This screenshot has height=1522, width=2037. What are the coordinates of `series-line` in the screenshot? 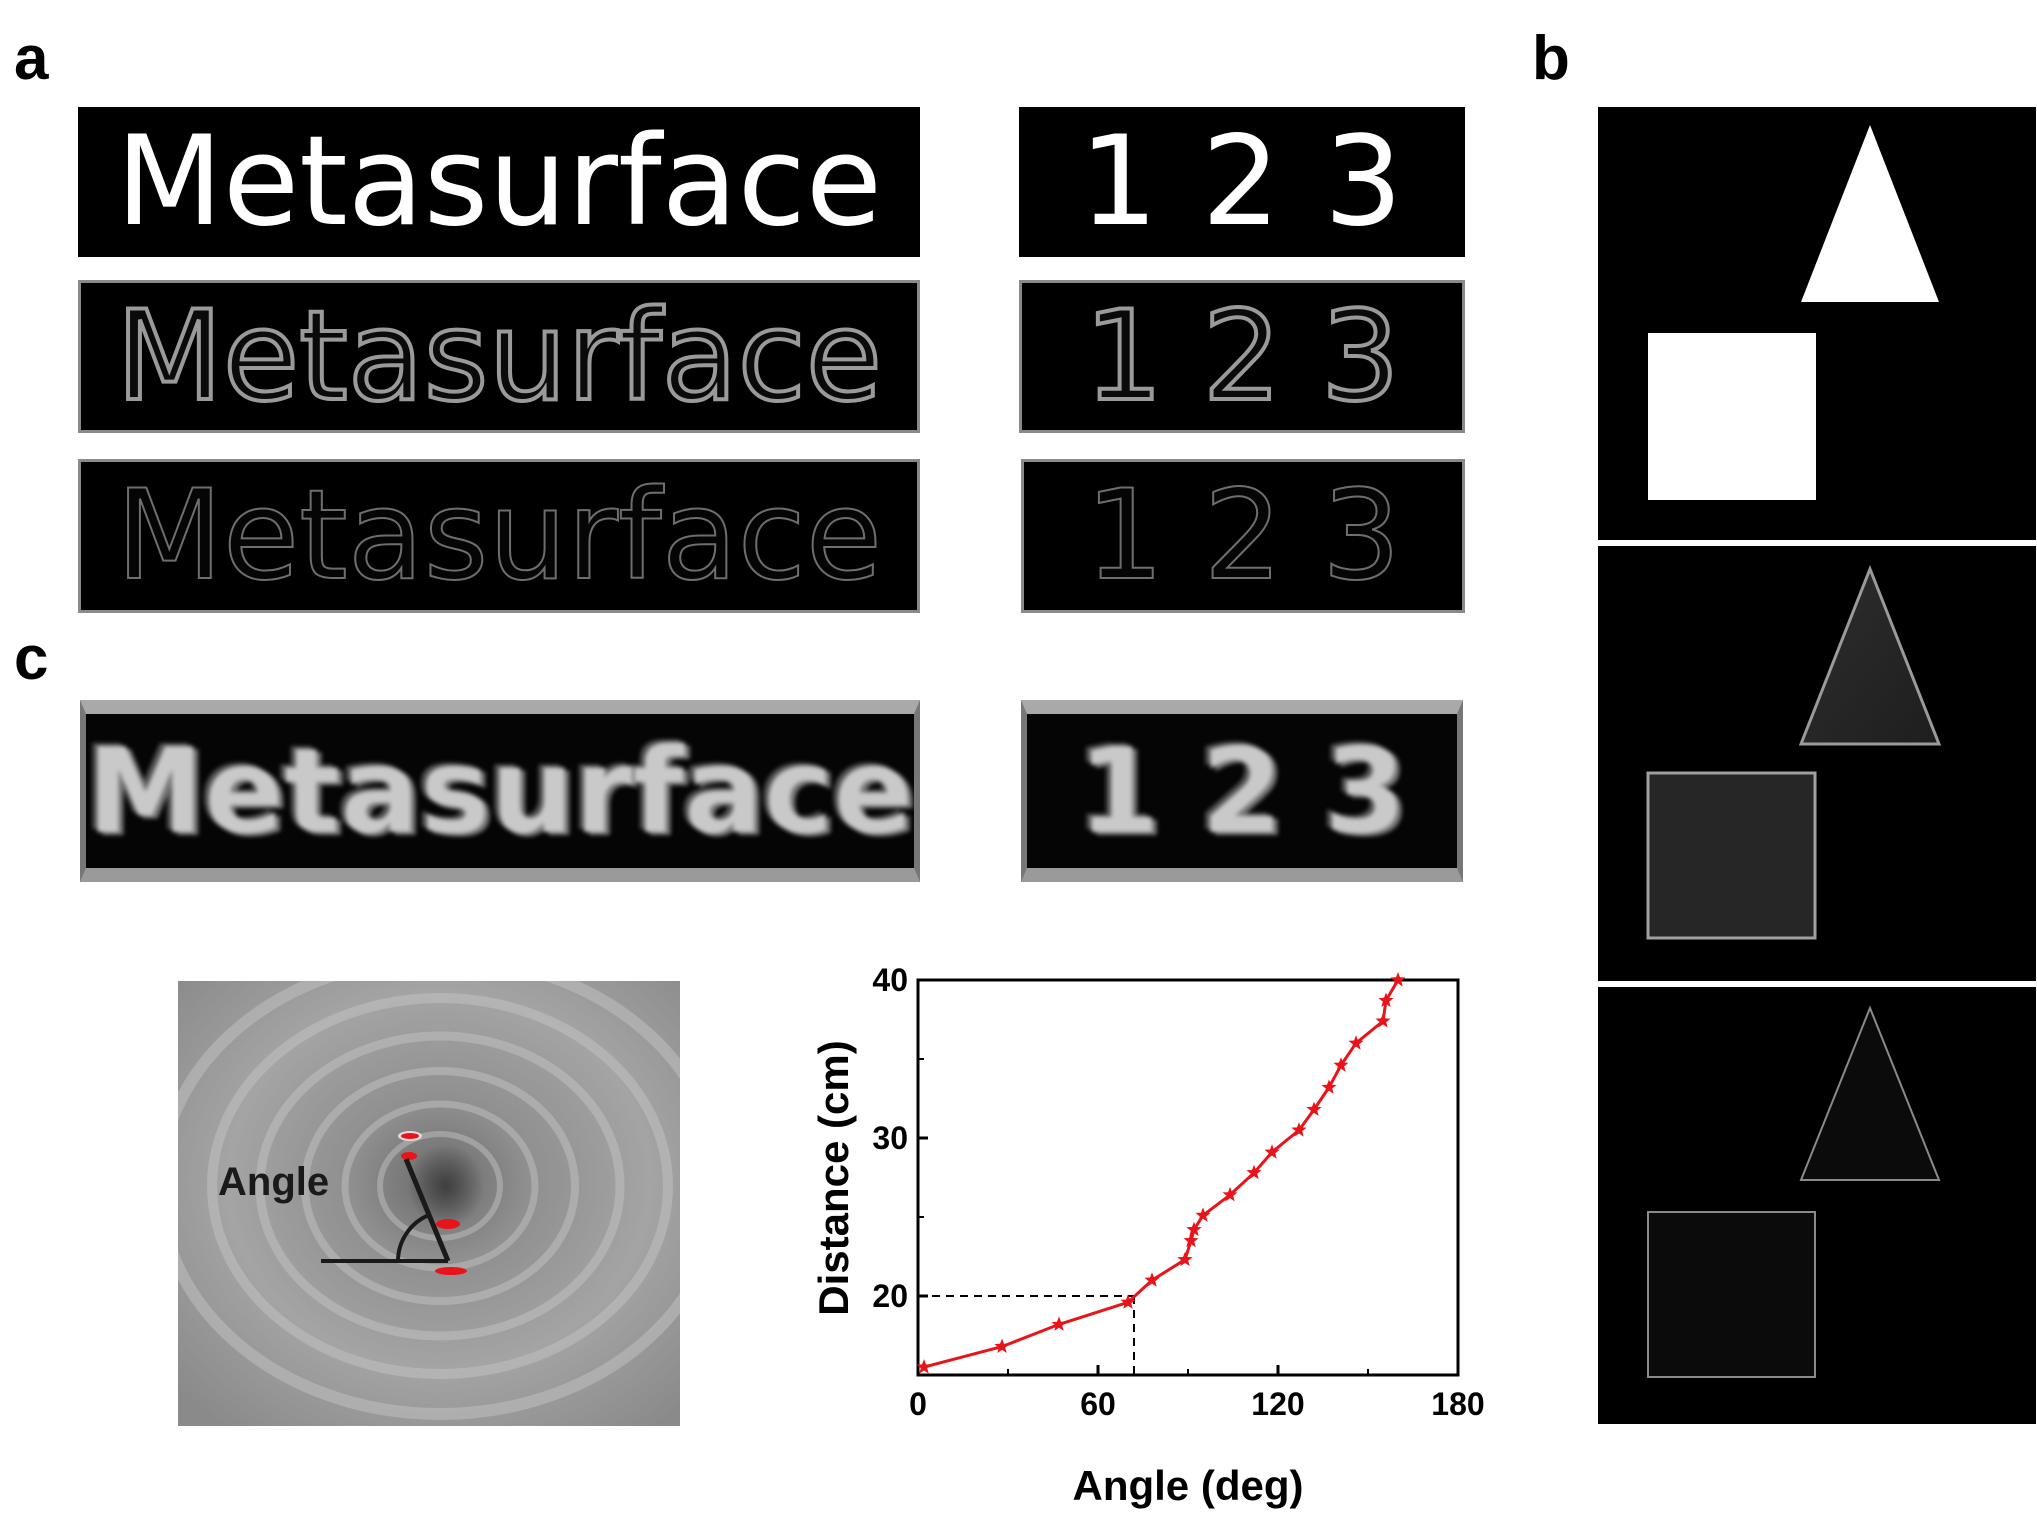 It's located at (1161, 1174).